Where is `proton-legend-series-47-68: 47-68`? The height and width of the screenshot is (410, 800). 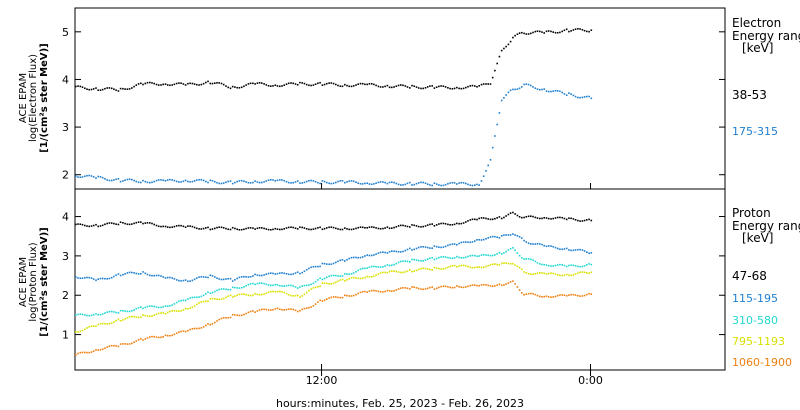 proton-legend-series-47-68: 47-68 is located at coordinates (749, 276).